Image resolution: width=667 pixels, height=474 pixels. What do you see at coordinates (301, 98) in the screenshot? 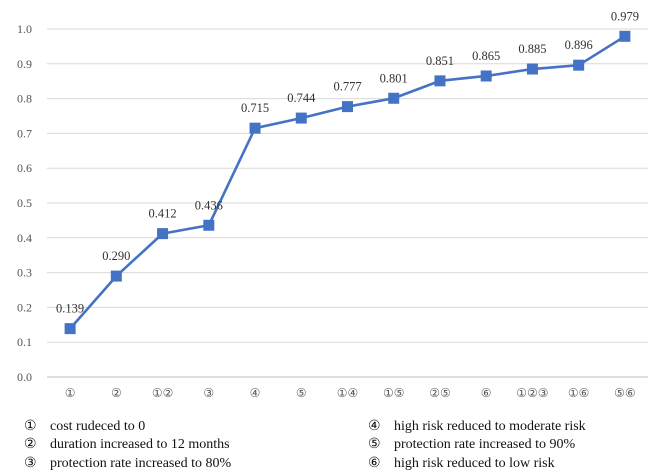
I see `data-label: 0.744` at bounding box center [301, 98].